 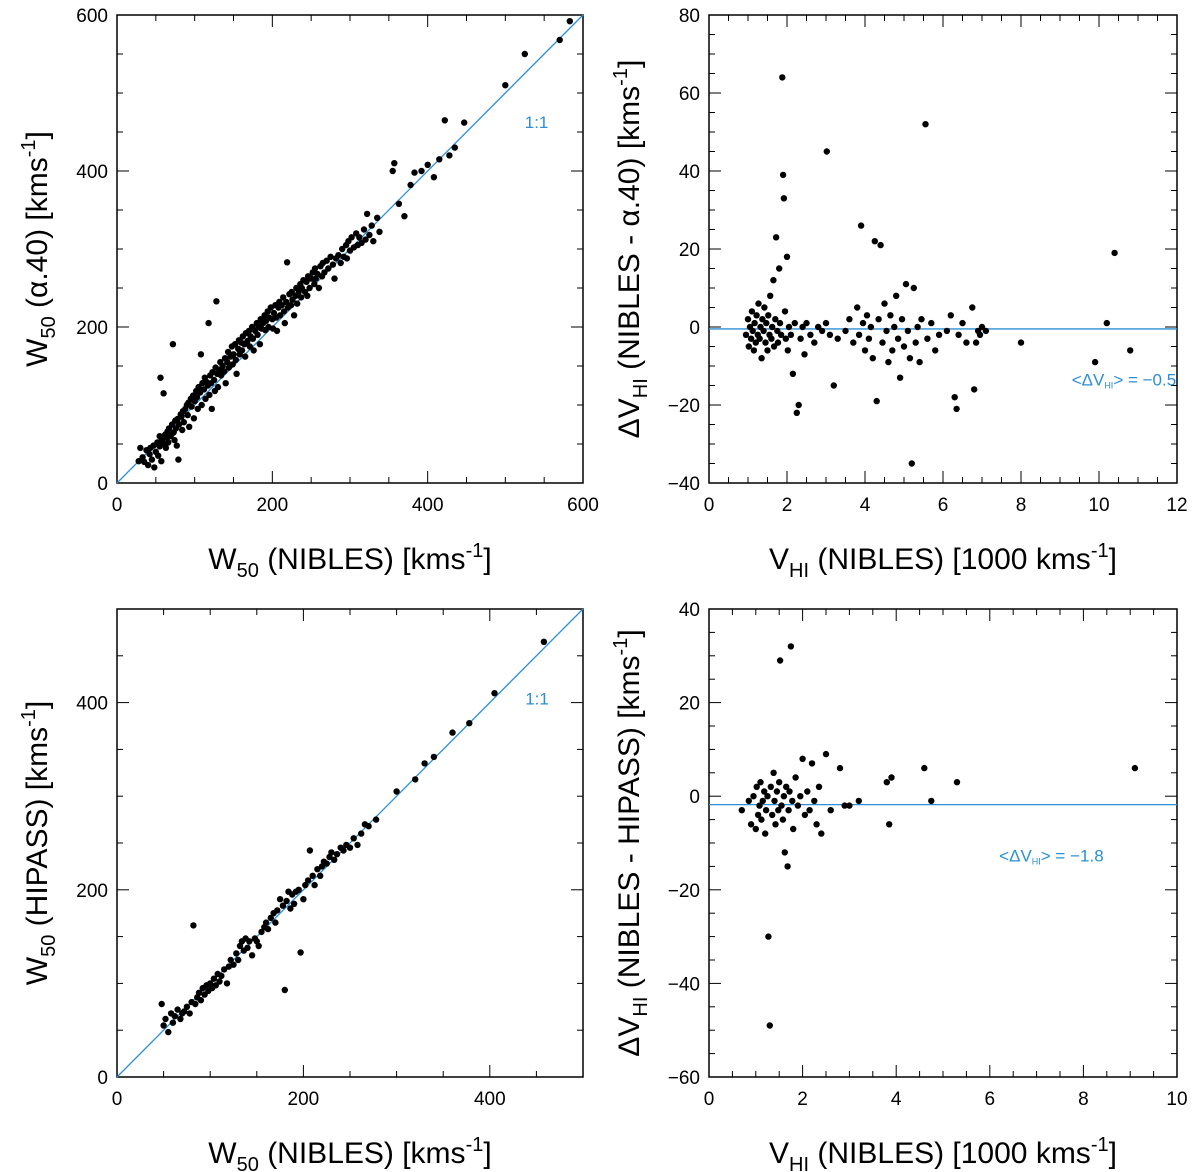 I want to click on x-tick-label: 200, so click(x=272, y=505).